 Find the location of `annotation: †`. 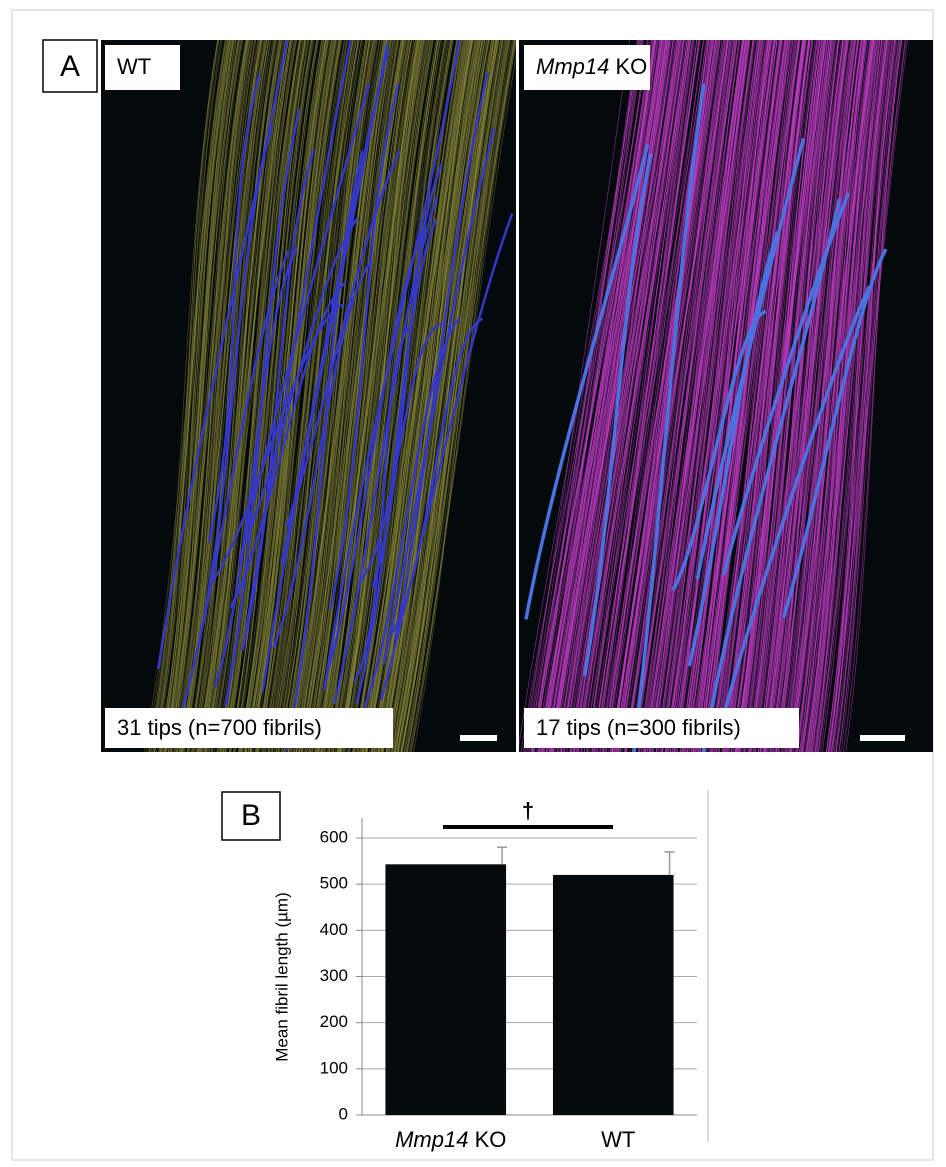

annotation: † is located at coordinates (528, 810).